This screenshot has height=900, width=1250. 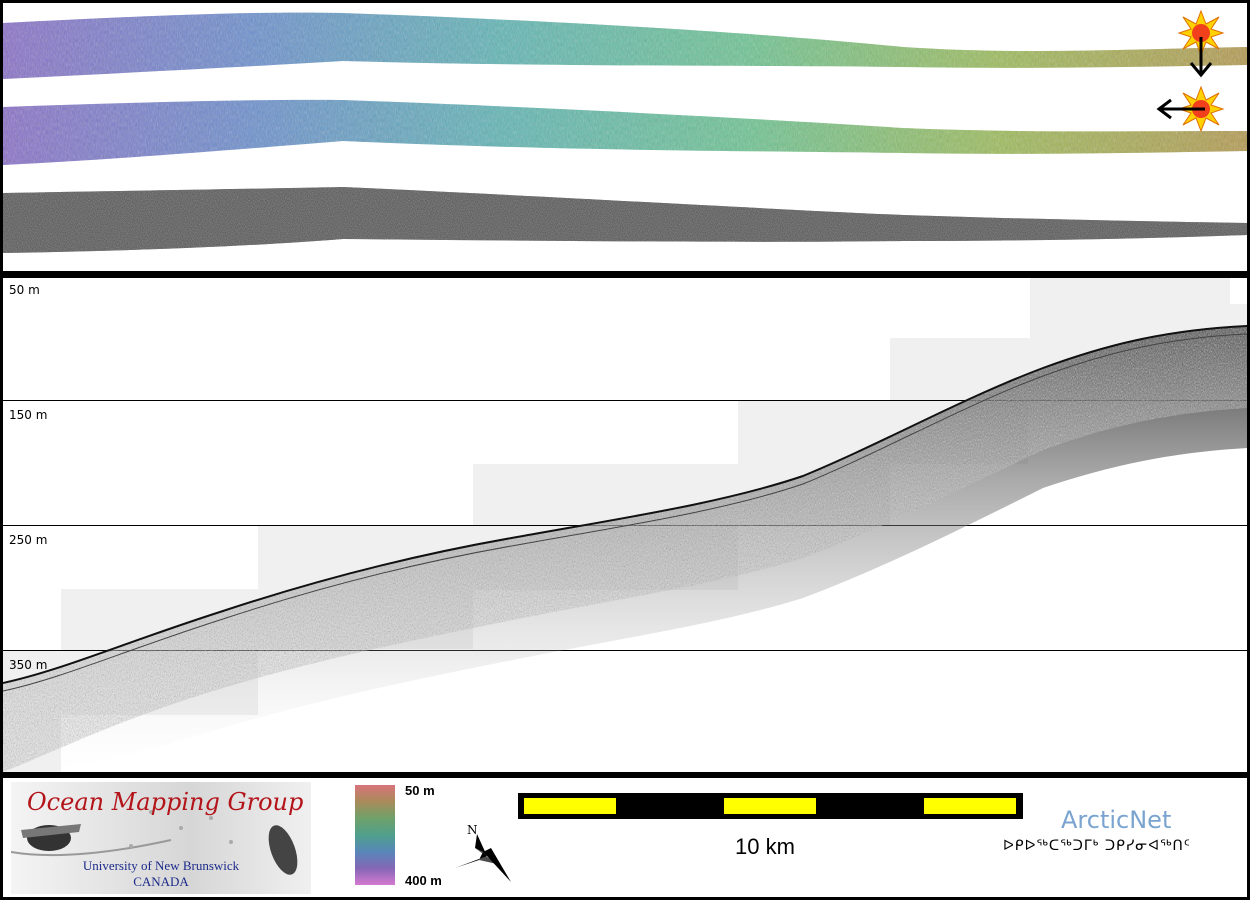 I want to click on sun-illumination-from-east-icon, so click(x=1190, y=109).